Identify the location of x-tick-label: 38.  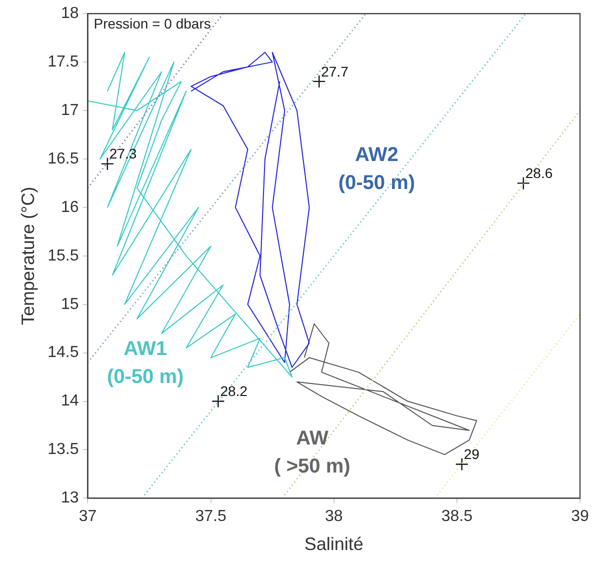
(333, 517).